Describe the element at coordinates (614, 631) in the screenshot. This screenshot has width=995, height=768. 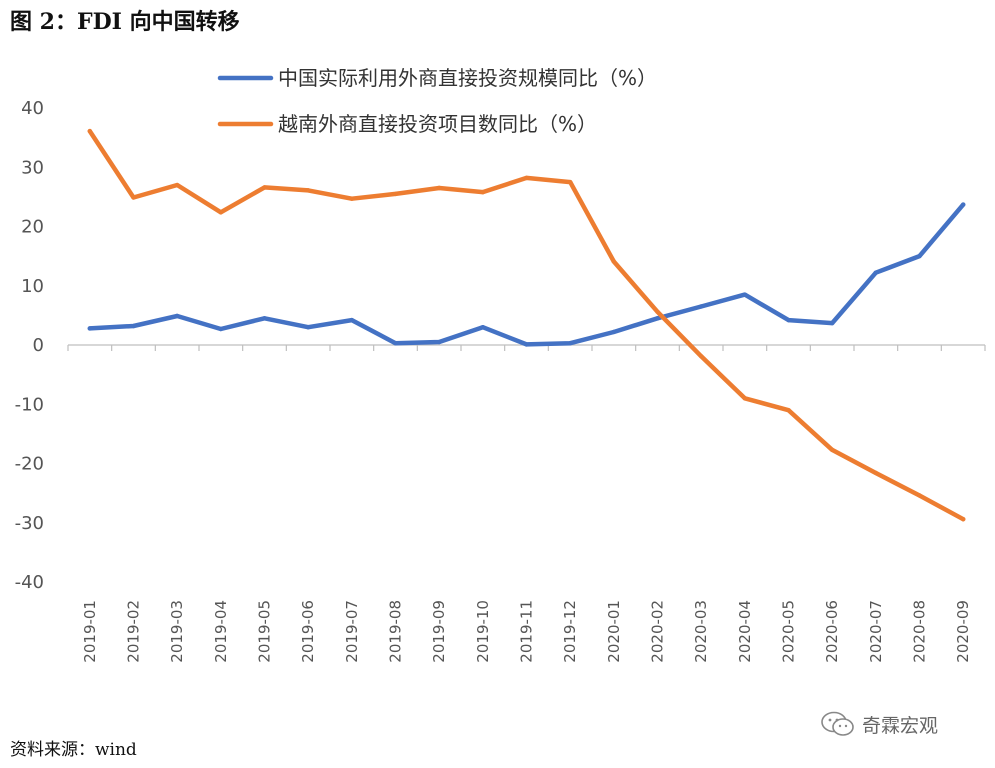
I see `x-tick-label: 2020-01` at that location.